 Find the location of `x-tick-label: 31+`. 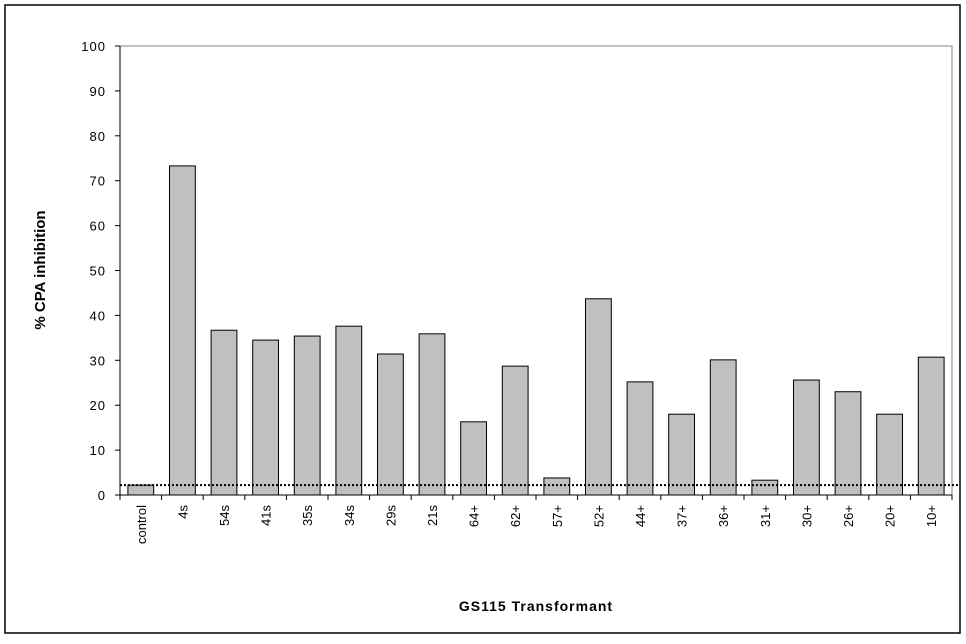

x-tick-label: 31+ is located at coordinates (765, 516).